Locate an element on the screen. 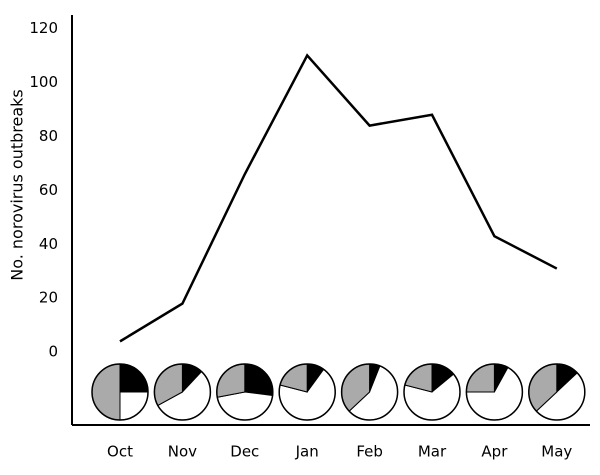 Image resolution: width=600 pixels, height=475 pixels. x-tick-label: Oct is located at coordinates (120, 452).